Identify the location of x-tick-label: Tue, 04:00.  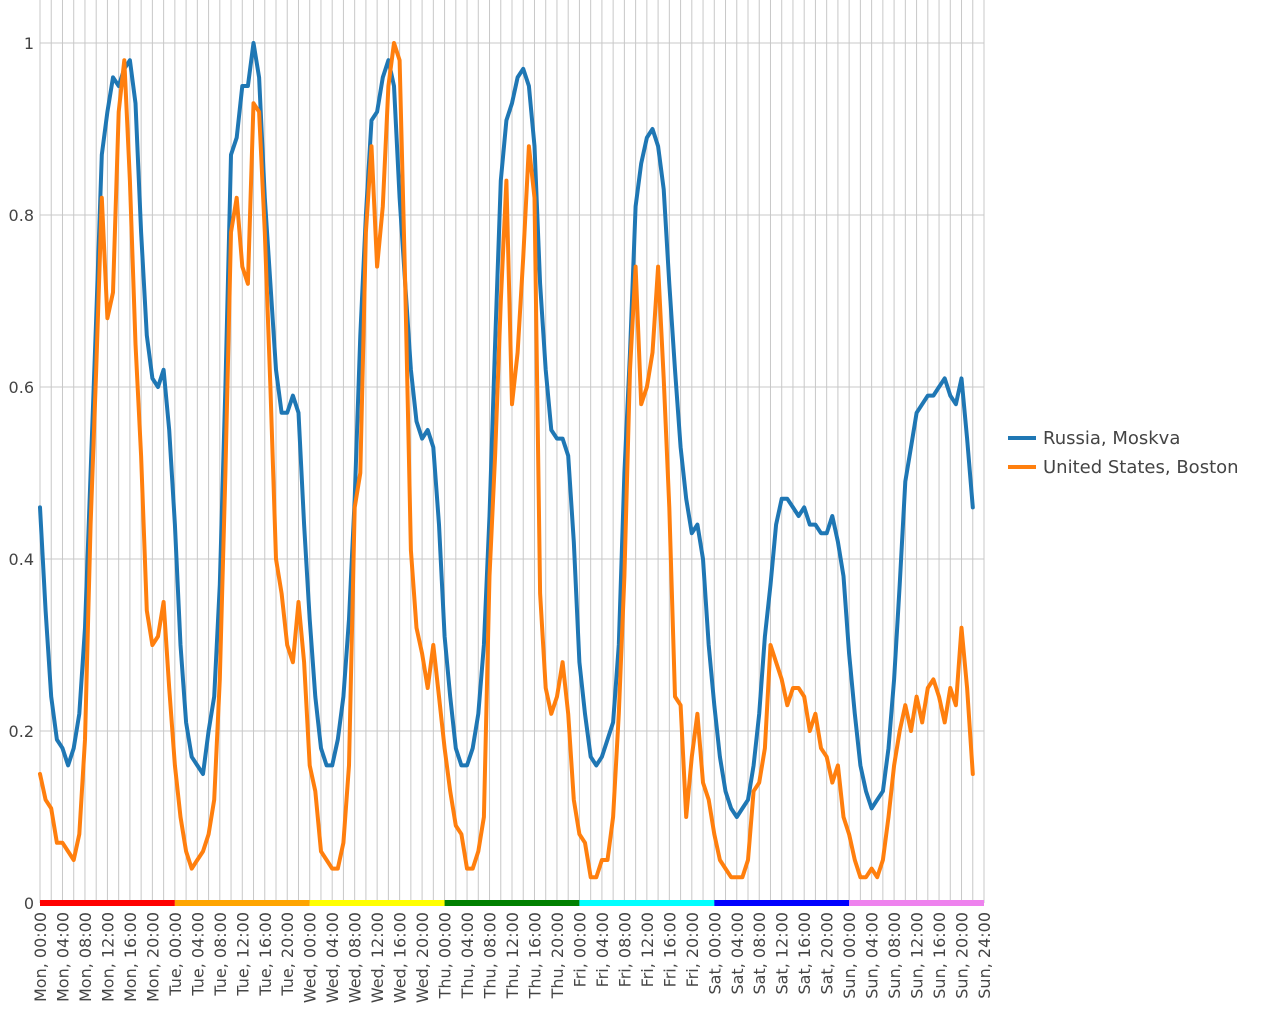
(197, 954).